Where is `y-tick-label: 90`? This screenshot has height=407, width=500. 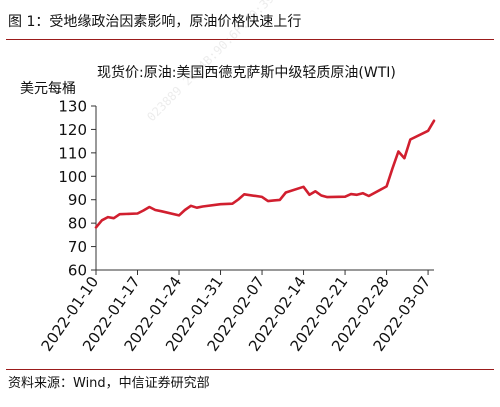 y-tick-label: 90 is located at coordinates (77, 200).